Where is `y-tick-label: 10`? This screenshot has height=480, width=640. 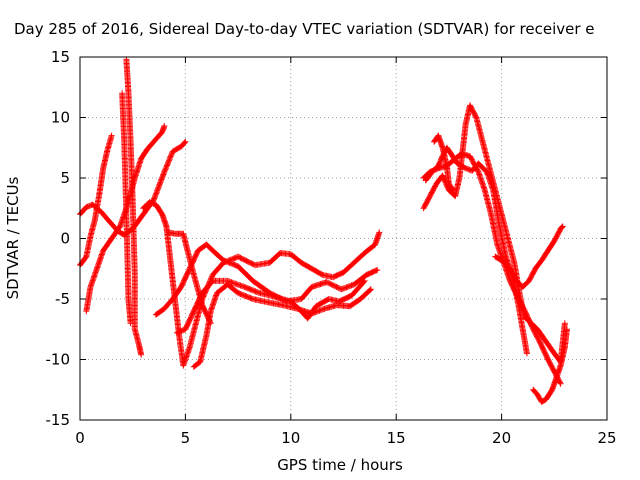 y-tick-label: 10 is located at coordinates (60, 118).